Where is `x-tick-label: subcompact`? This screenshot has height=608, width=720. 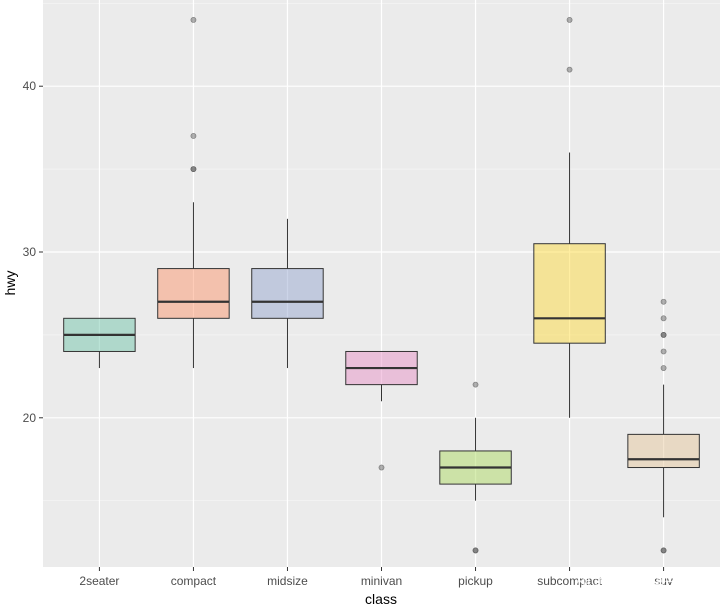
x-tick-label: subcompact is located at coordinates (569, 581).